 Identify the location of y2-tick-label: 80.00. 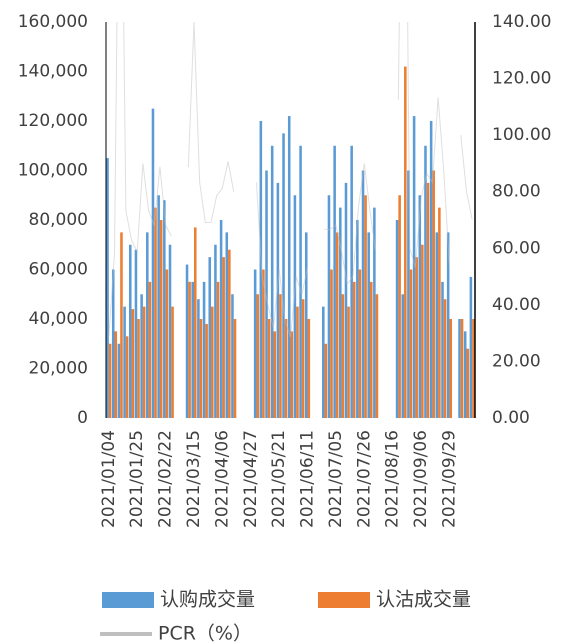
(516, 192).